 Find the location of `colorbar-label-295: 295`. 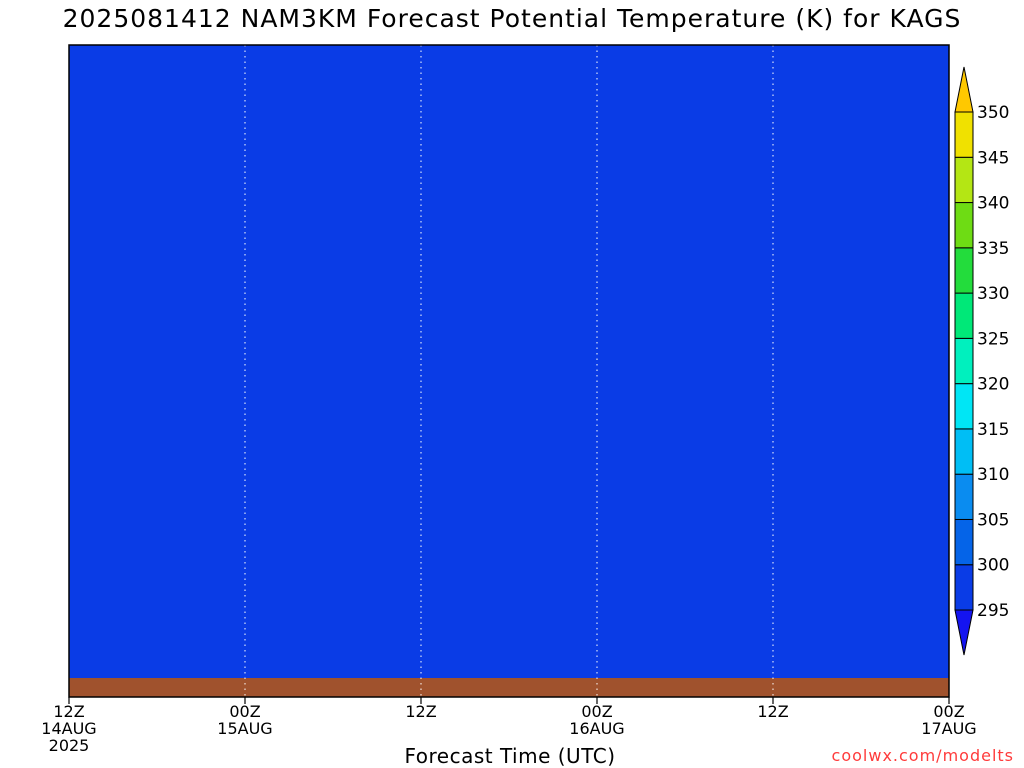

colorbar-label-295: 295 is located at coordinates (993, 611).